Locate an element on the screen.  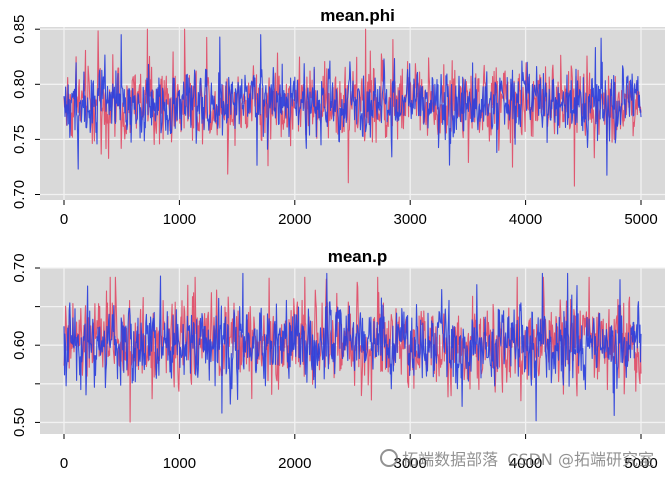
watermark: 拓端数据部落 CSDN @拓端研究室 is located at coordinates (517, 458).